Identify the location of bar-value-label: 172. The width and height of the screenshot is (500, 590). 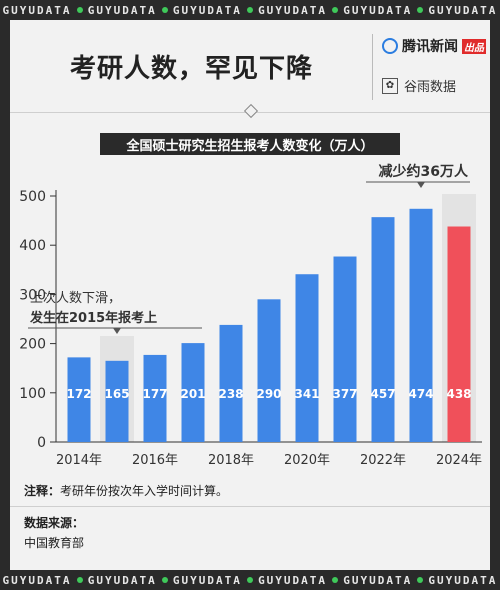
(78, 394).